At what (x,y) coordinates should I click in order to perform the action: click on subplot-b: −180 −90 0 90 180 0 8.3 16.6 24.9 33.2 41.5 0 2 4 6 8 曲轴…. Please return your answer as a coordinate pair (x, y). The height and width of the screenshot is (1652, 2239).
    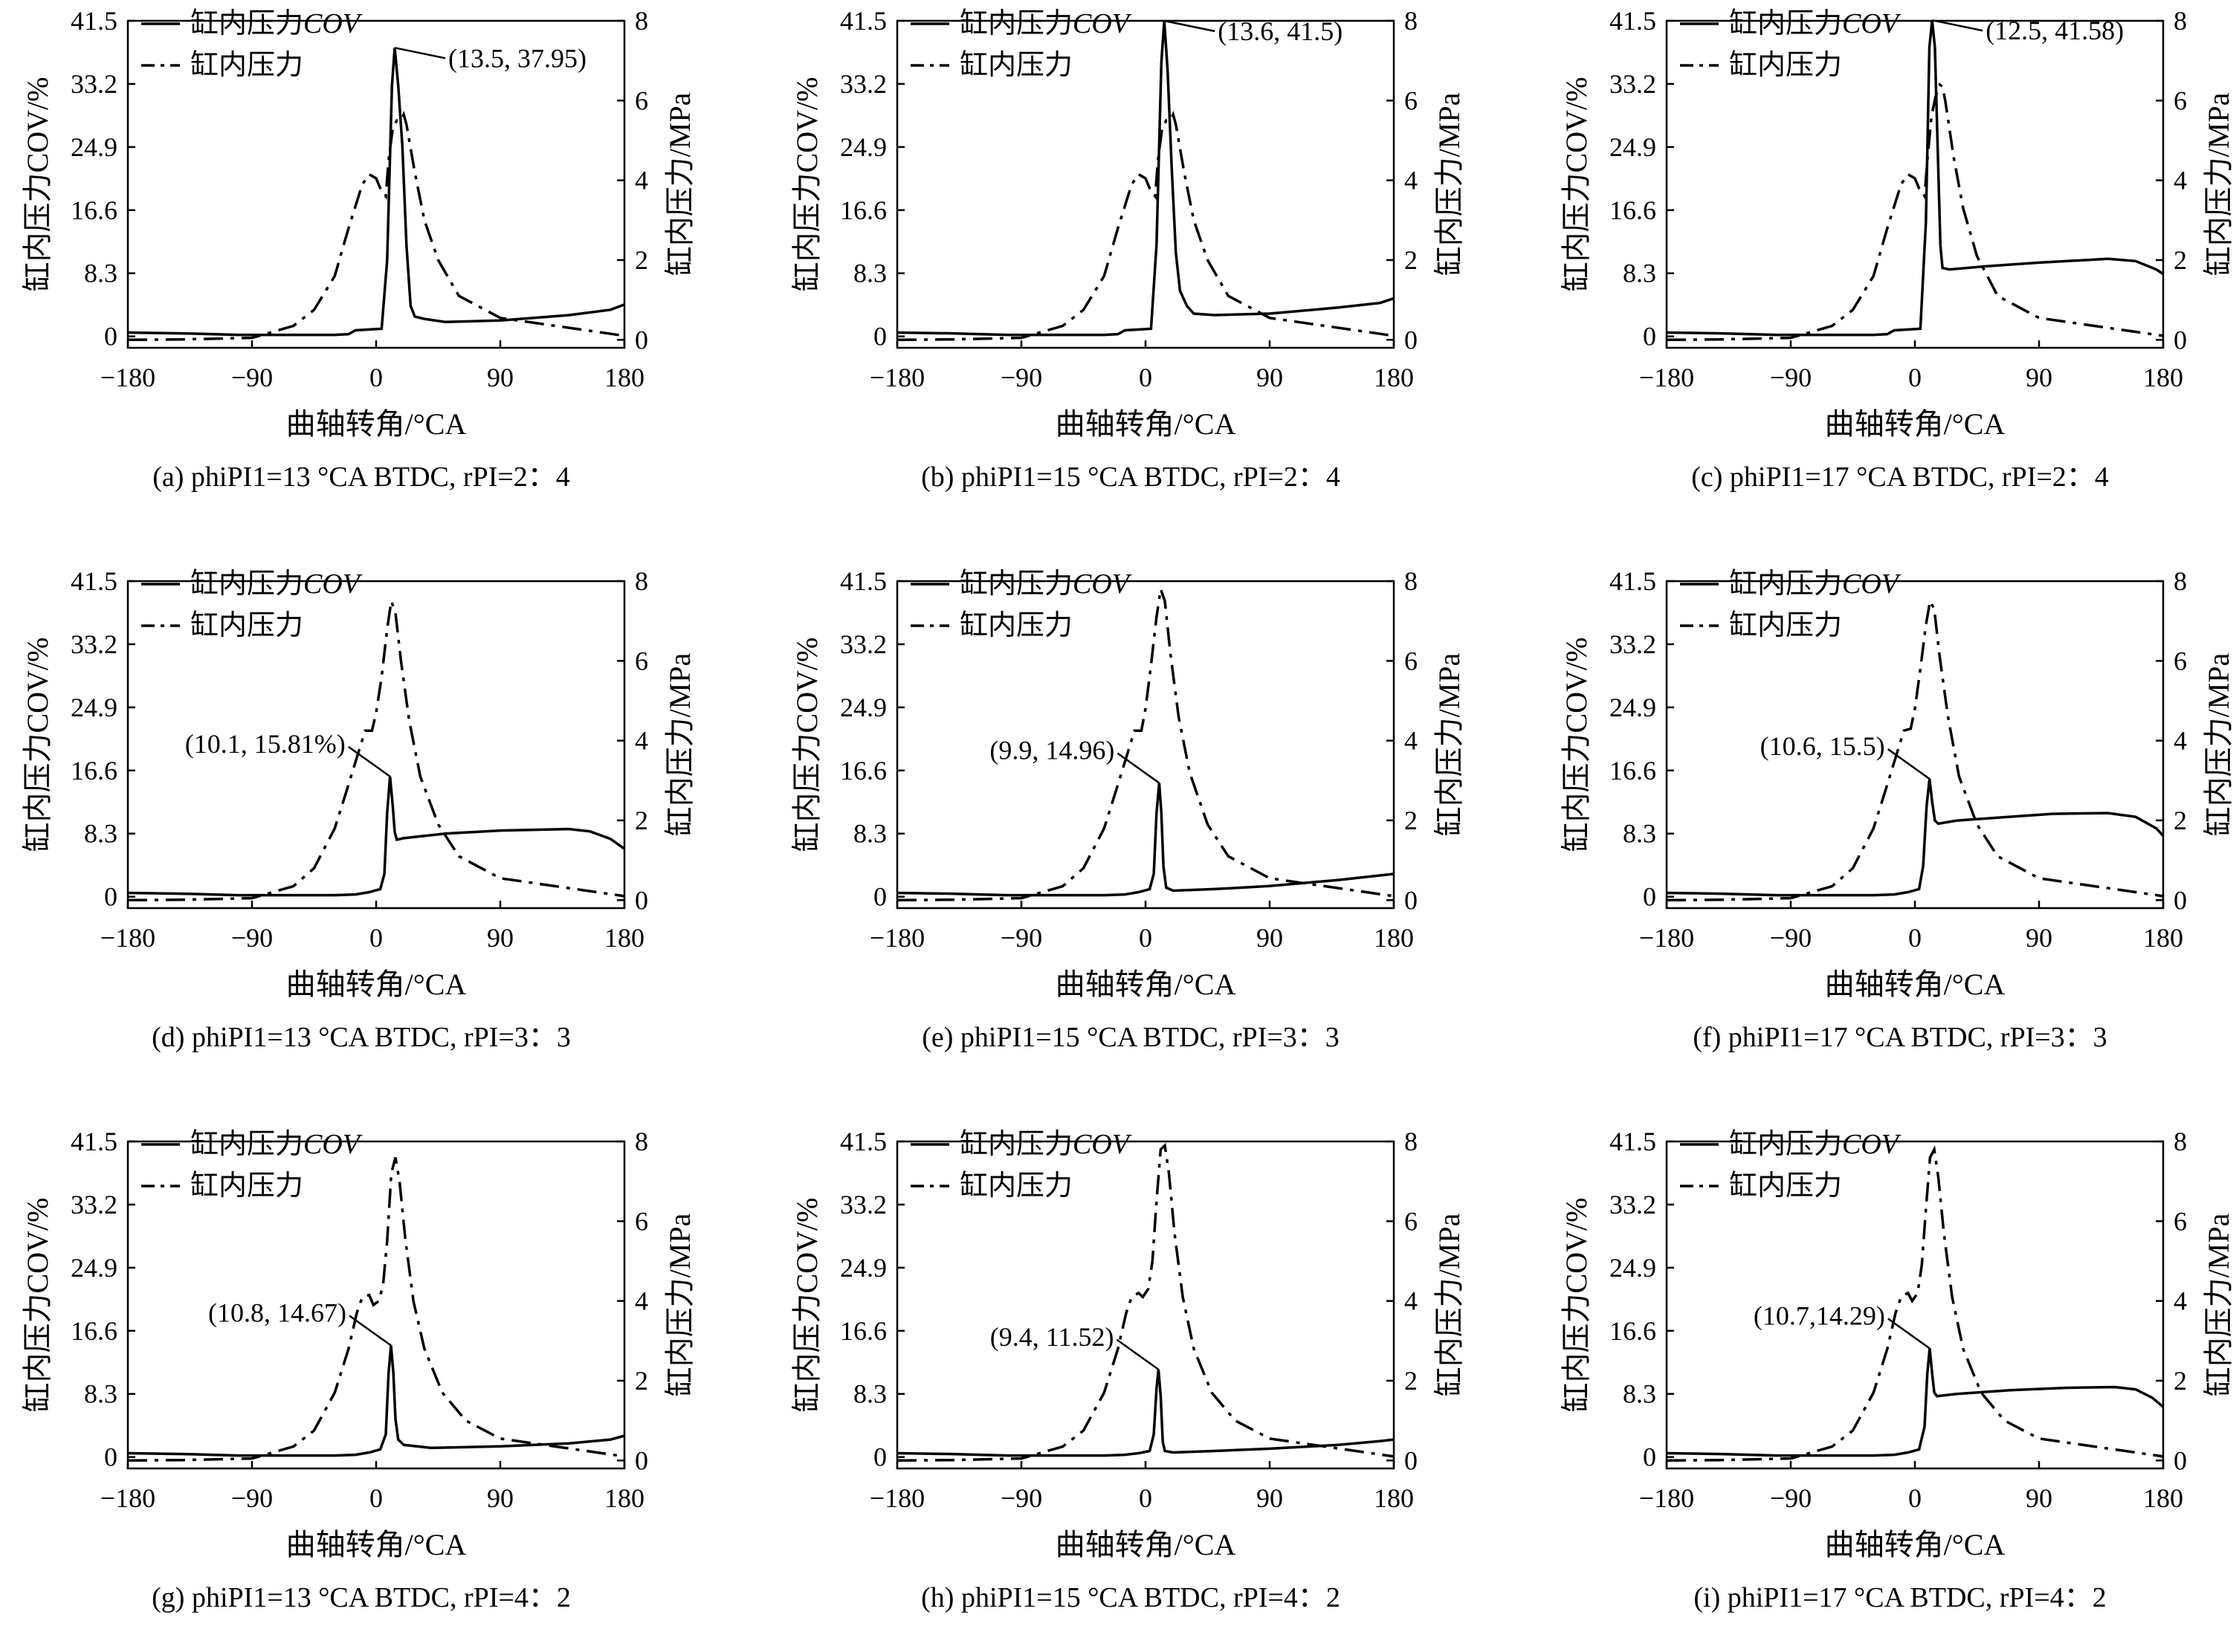
    Looking at the image, I should click on (1128, 249).